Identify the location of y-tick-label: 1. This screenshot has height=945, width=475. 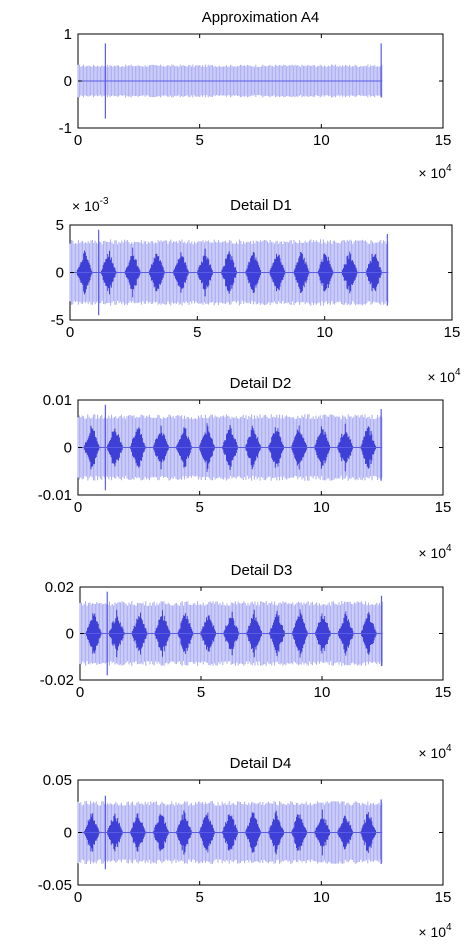
(68, 34).